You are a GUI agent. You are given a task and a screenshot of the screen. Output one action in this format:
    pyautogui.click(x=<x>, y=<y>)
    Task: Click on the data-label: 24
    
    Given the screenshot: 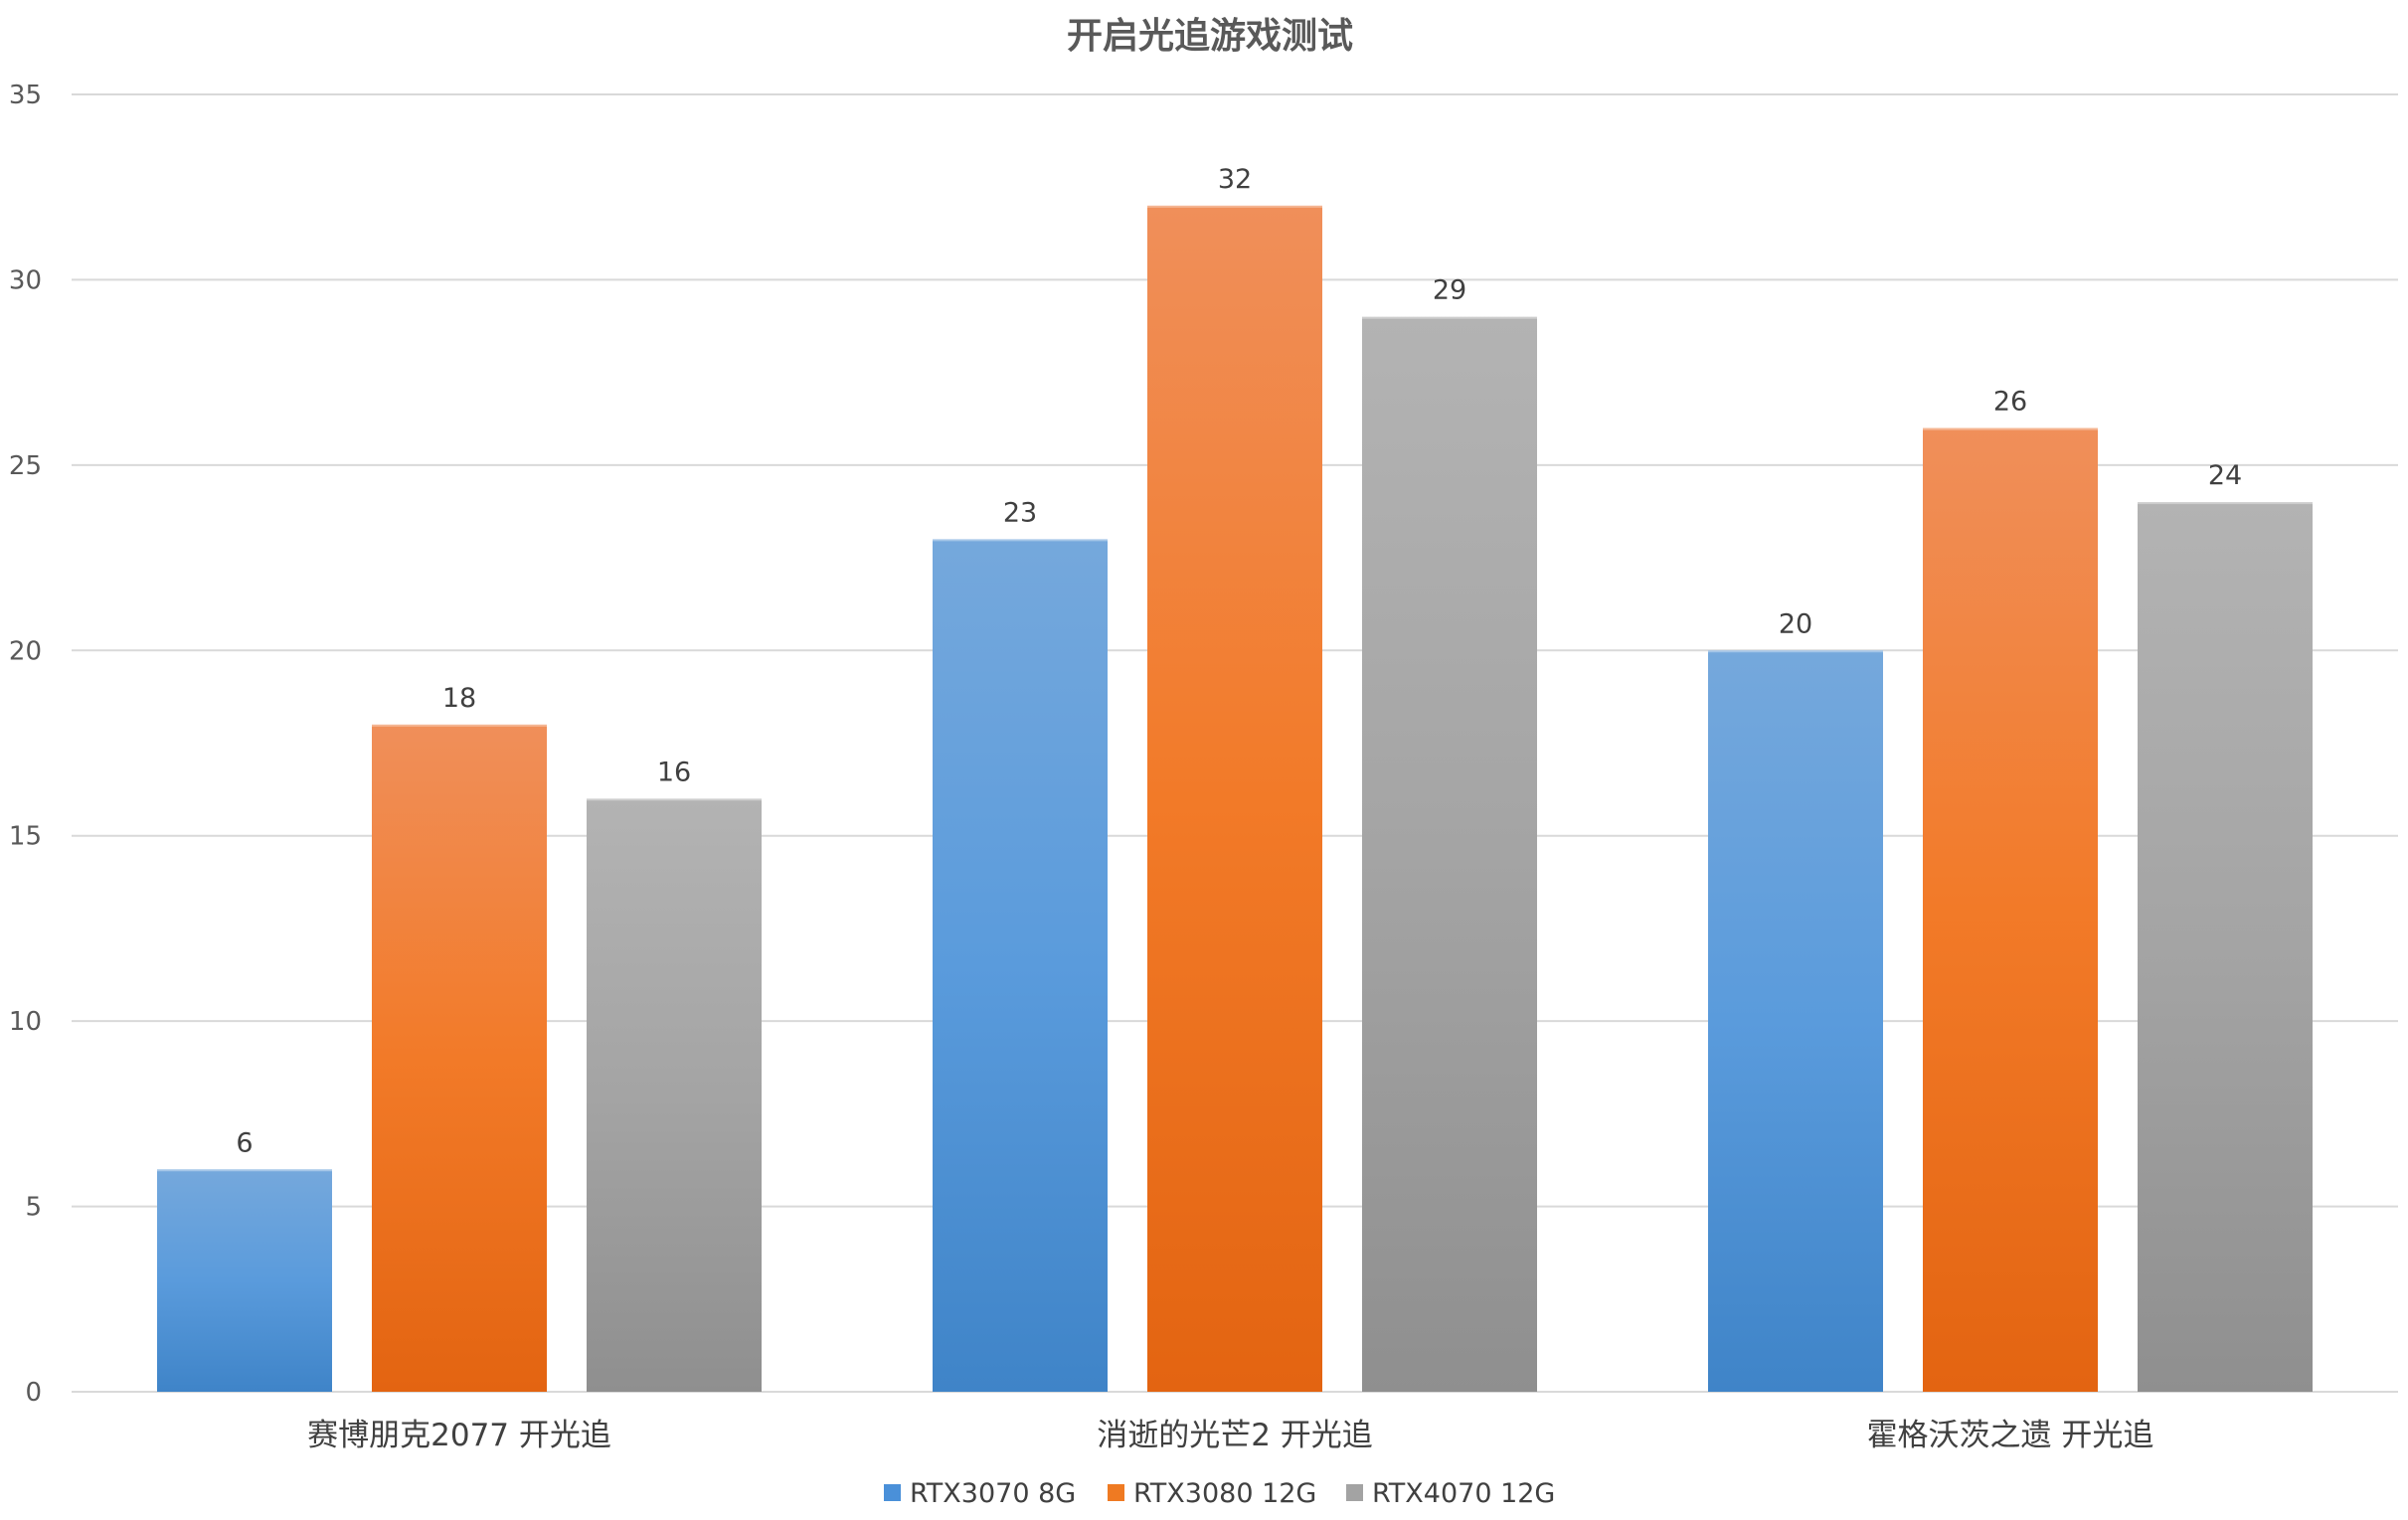 What is the action you would take?
    pyautogui.click(x=2225, y=475)
    